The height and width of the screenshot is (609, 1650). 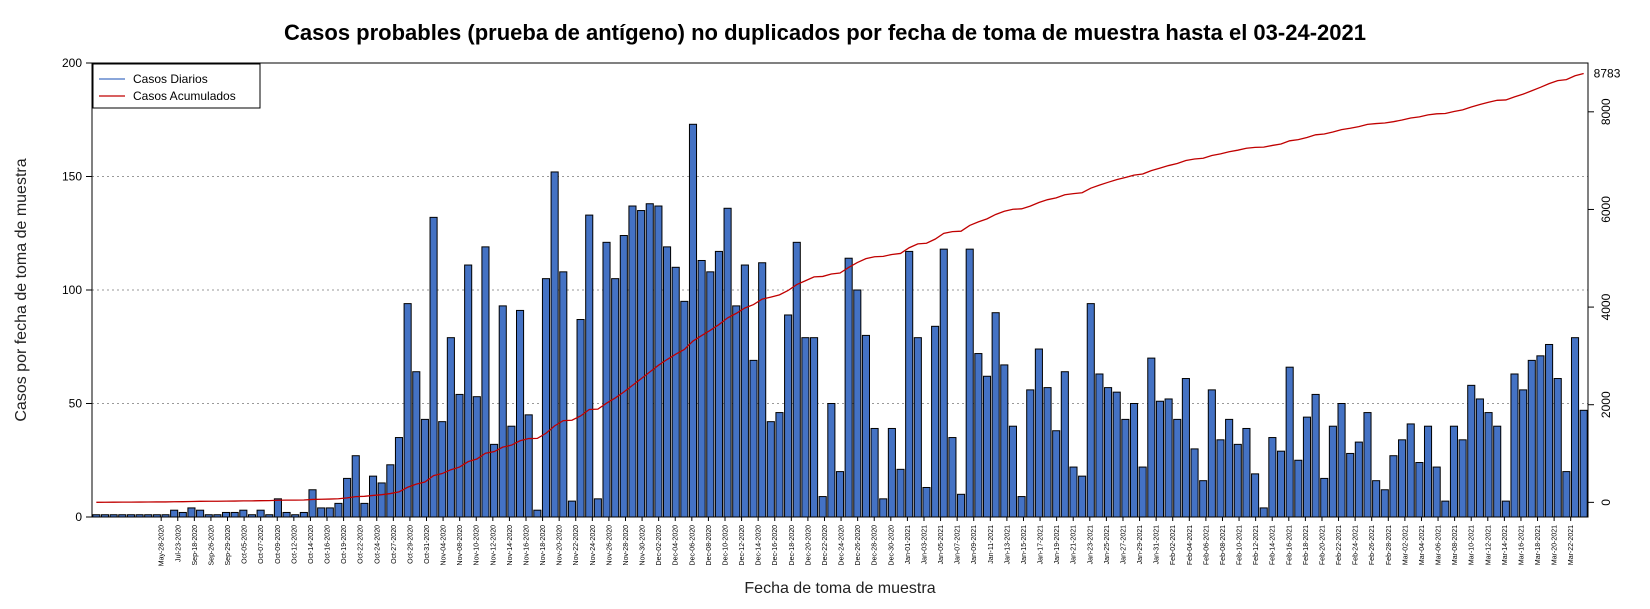 What do you see at coordinates (460, 545) in the screenshot?
I see `x-tick-label: Nov-08-2020` at bounding box center [460, 545].